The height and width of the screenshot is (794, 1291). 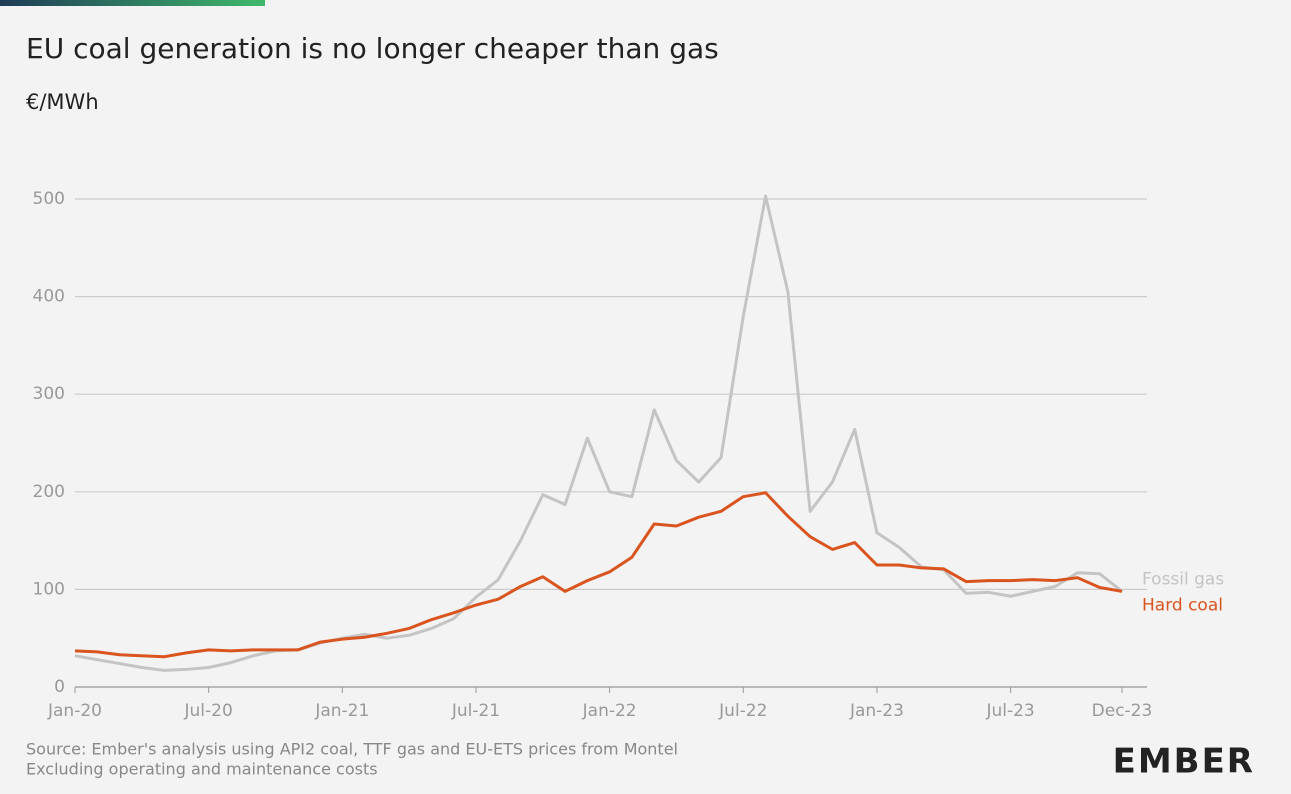 What do you see at coordinates (742, 711) in the screenshot?
I see `x-tick-label: Jul-22` at bounding box center [742, 711].